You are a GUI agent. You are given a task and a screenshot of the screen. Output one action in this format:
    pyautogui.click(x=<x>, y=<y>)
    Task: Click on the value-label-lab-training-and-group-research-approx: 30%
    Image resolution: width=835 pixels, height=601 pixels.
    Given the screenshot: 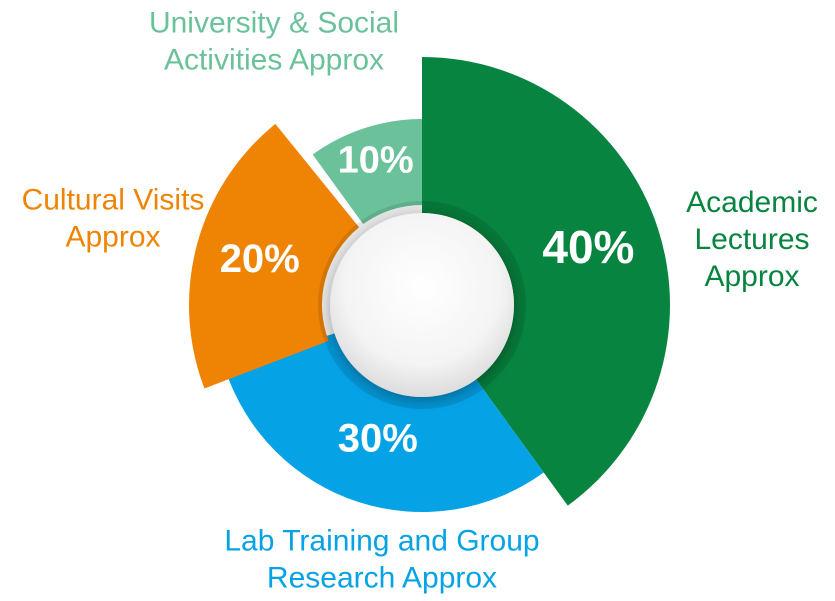 What is the action you would take?
    pyautogui.click(x=378, y=439)
    